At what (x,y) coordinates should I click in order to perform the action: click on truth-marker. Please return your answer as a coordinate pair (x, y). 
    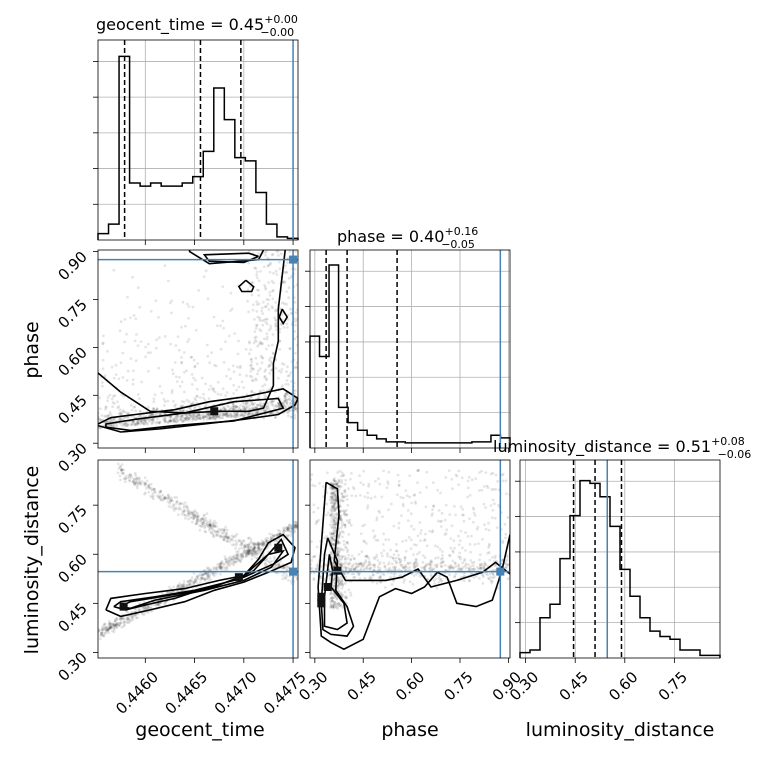
    Looking at the image, I should click on (293, 571).